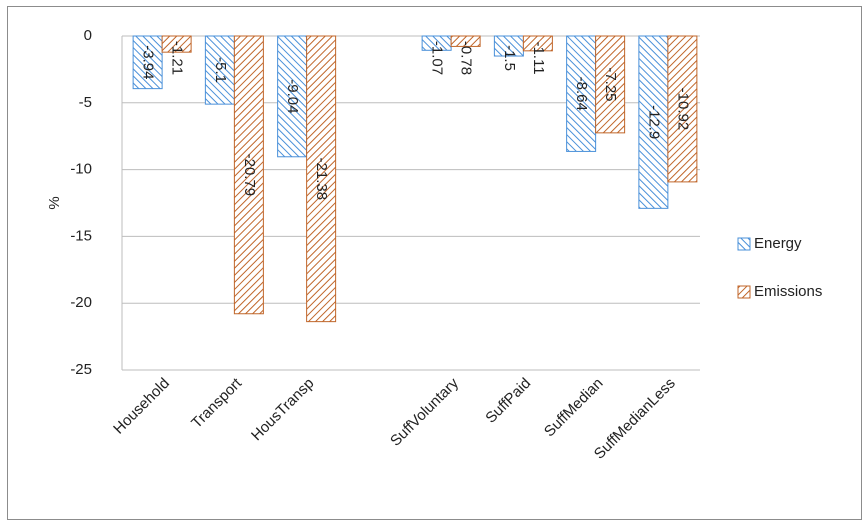 The image size is (865, 526). I want to click on y-axis-label: %, so click(54, 202).